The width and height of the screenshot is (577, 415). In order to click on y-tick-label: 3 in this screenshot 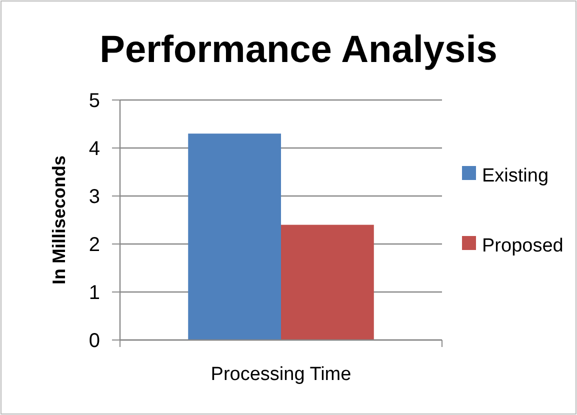, I will do `click(94, 197)`.